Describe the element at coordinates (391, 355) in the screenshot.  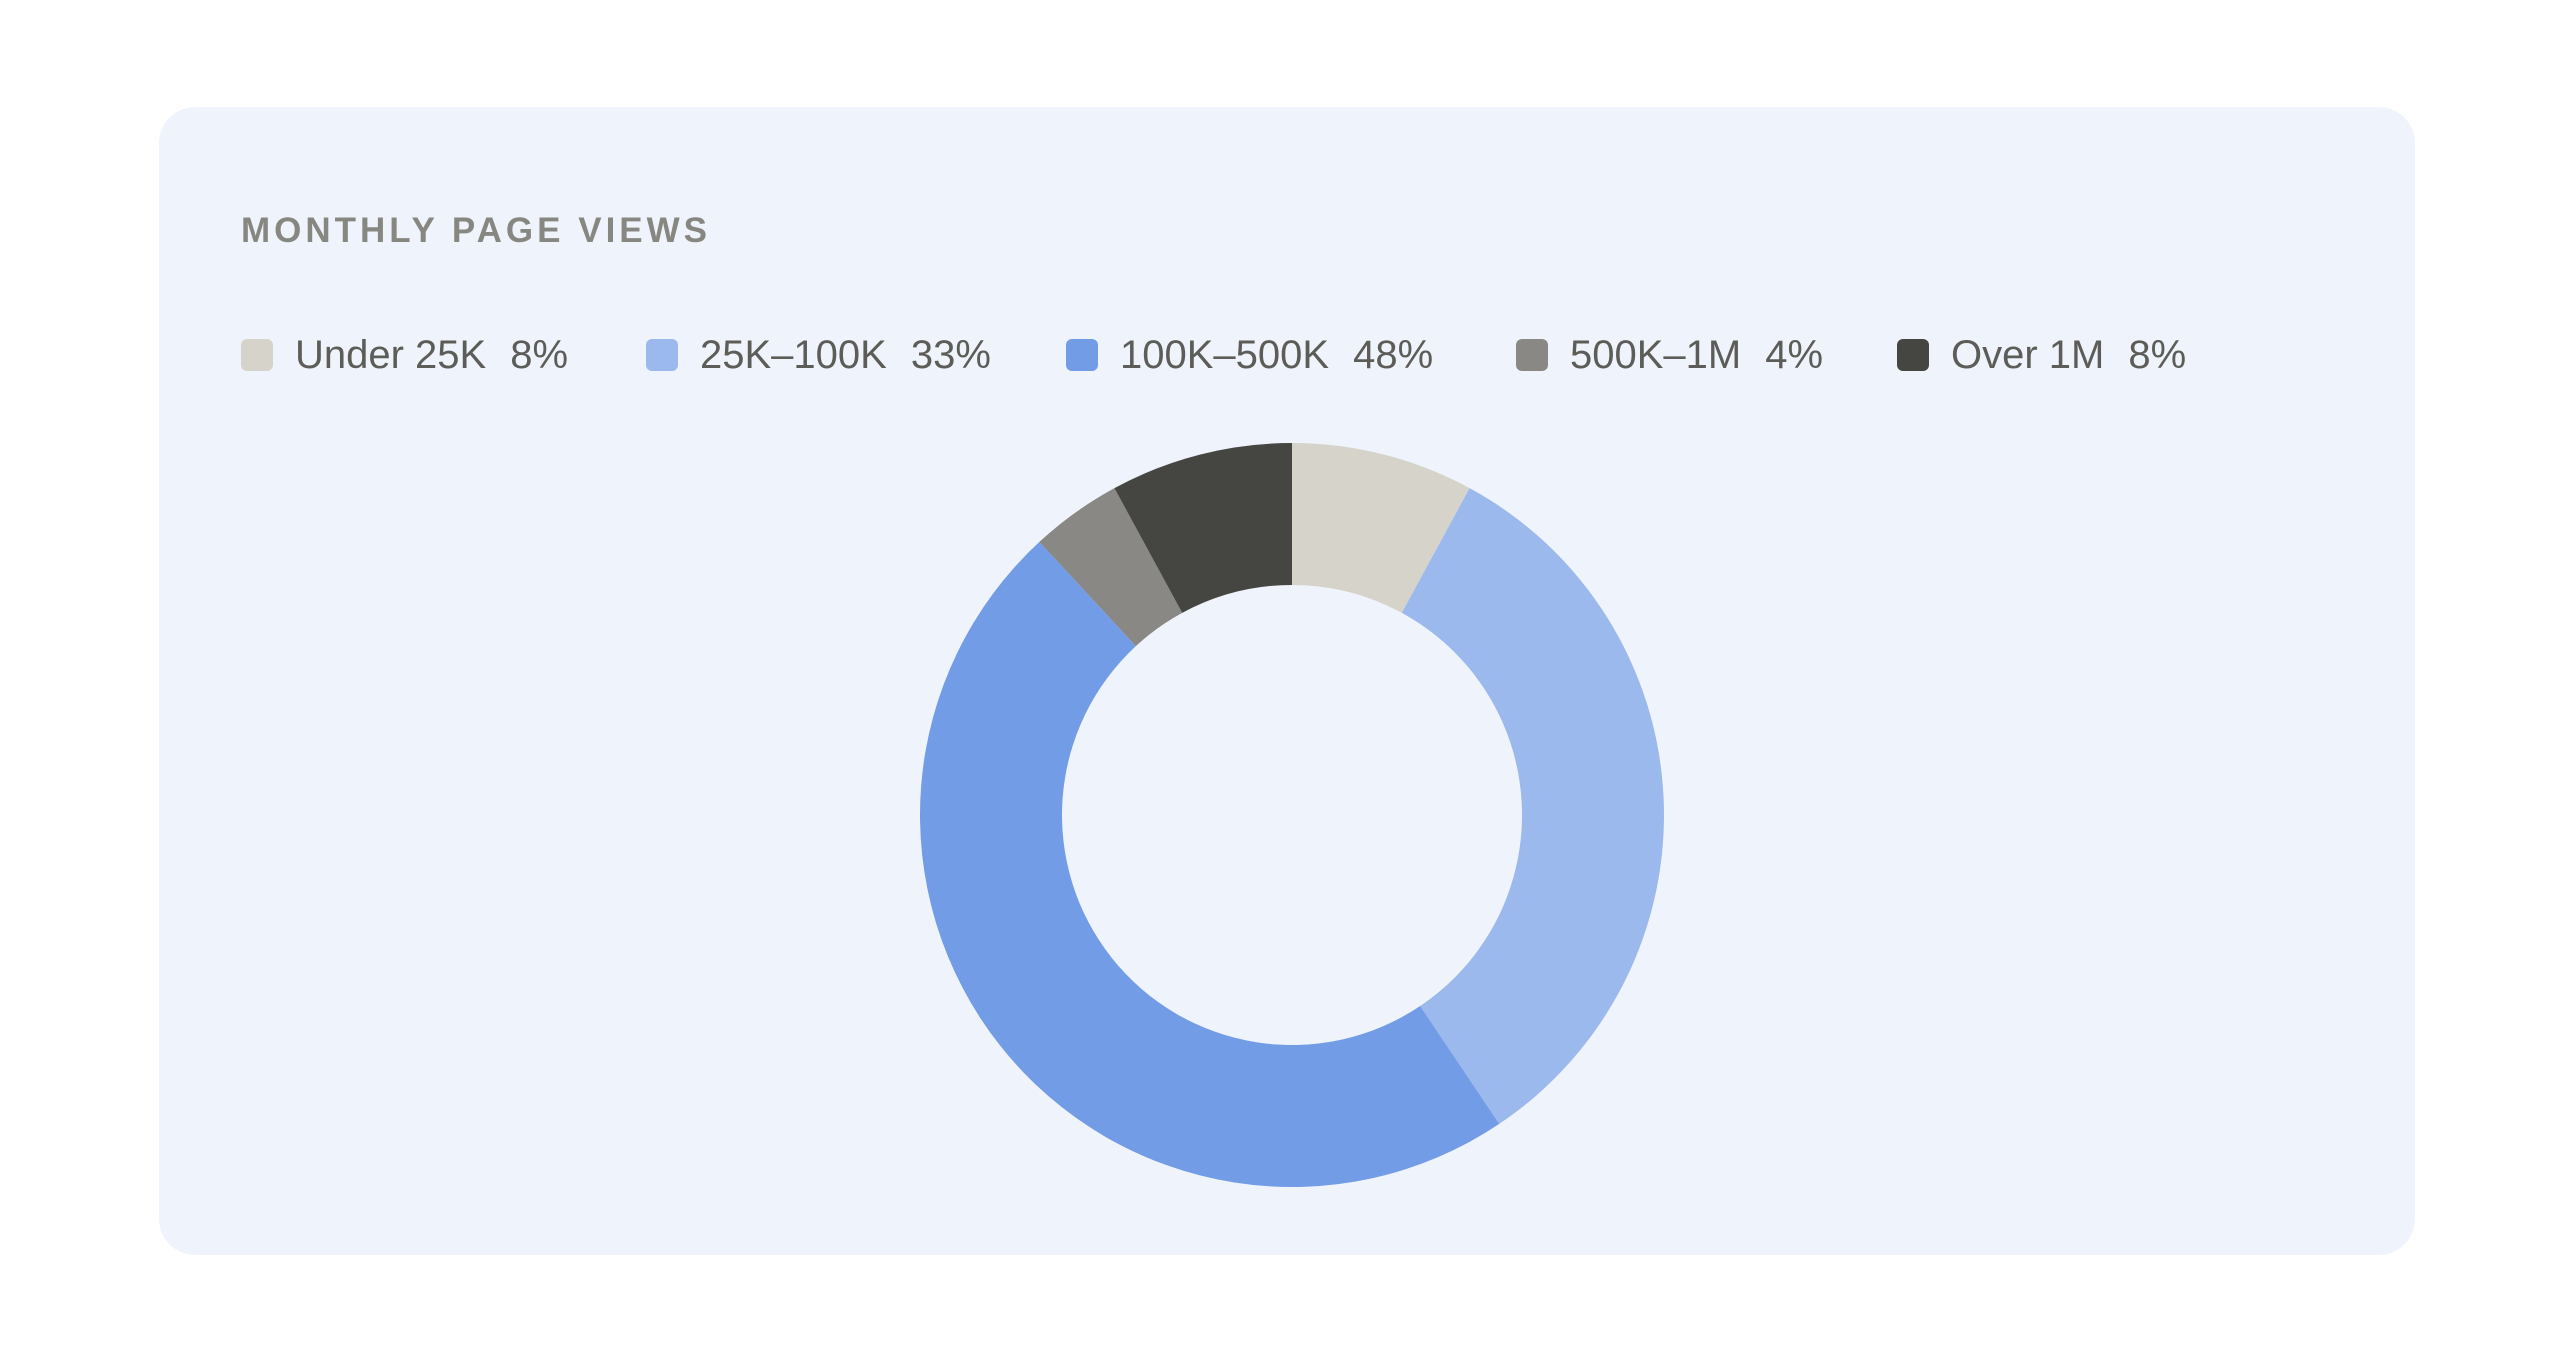
I see `legend-label: Under 25K` at that location.